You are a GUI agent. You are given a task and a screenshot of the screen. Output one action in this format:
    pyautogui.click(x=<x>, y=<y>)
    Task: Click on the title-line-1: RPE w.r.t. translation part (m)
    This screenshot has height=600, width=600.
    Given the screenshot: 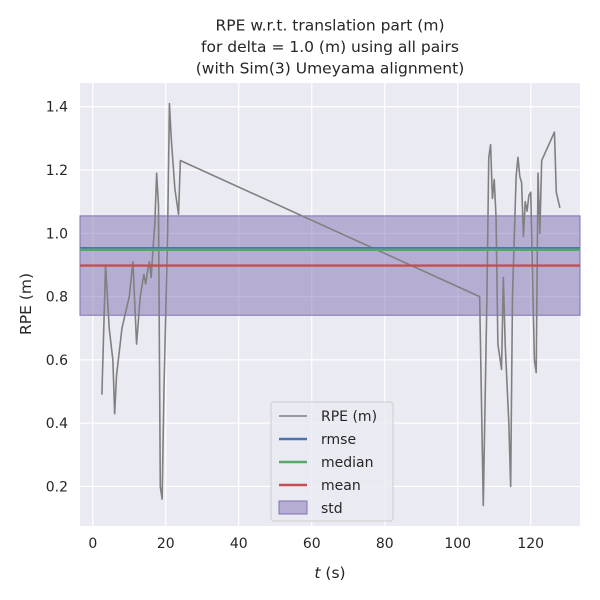 What is the action you would take?
    pyautogui.click(x=329, y=26)
    